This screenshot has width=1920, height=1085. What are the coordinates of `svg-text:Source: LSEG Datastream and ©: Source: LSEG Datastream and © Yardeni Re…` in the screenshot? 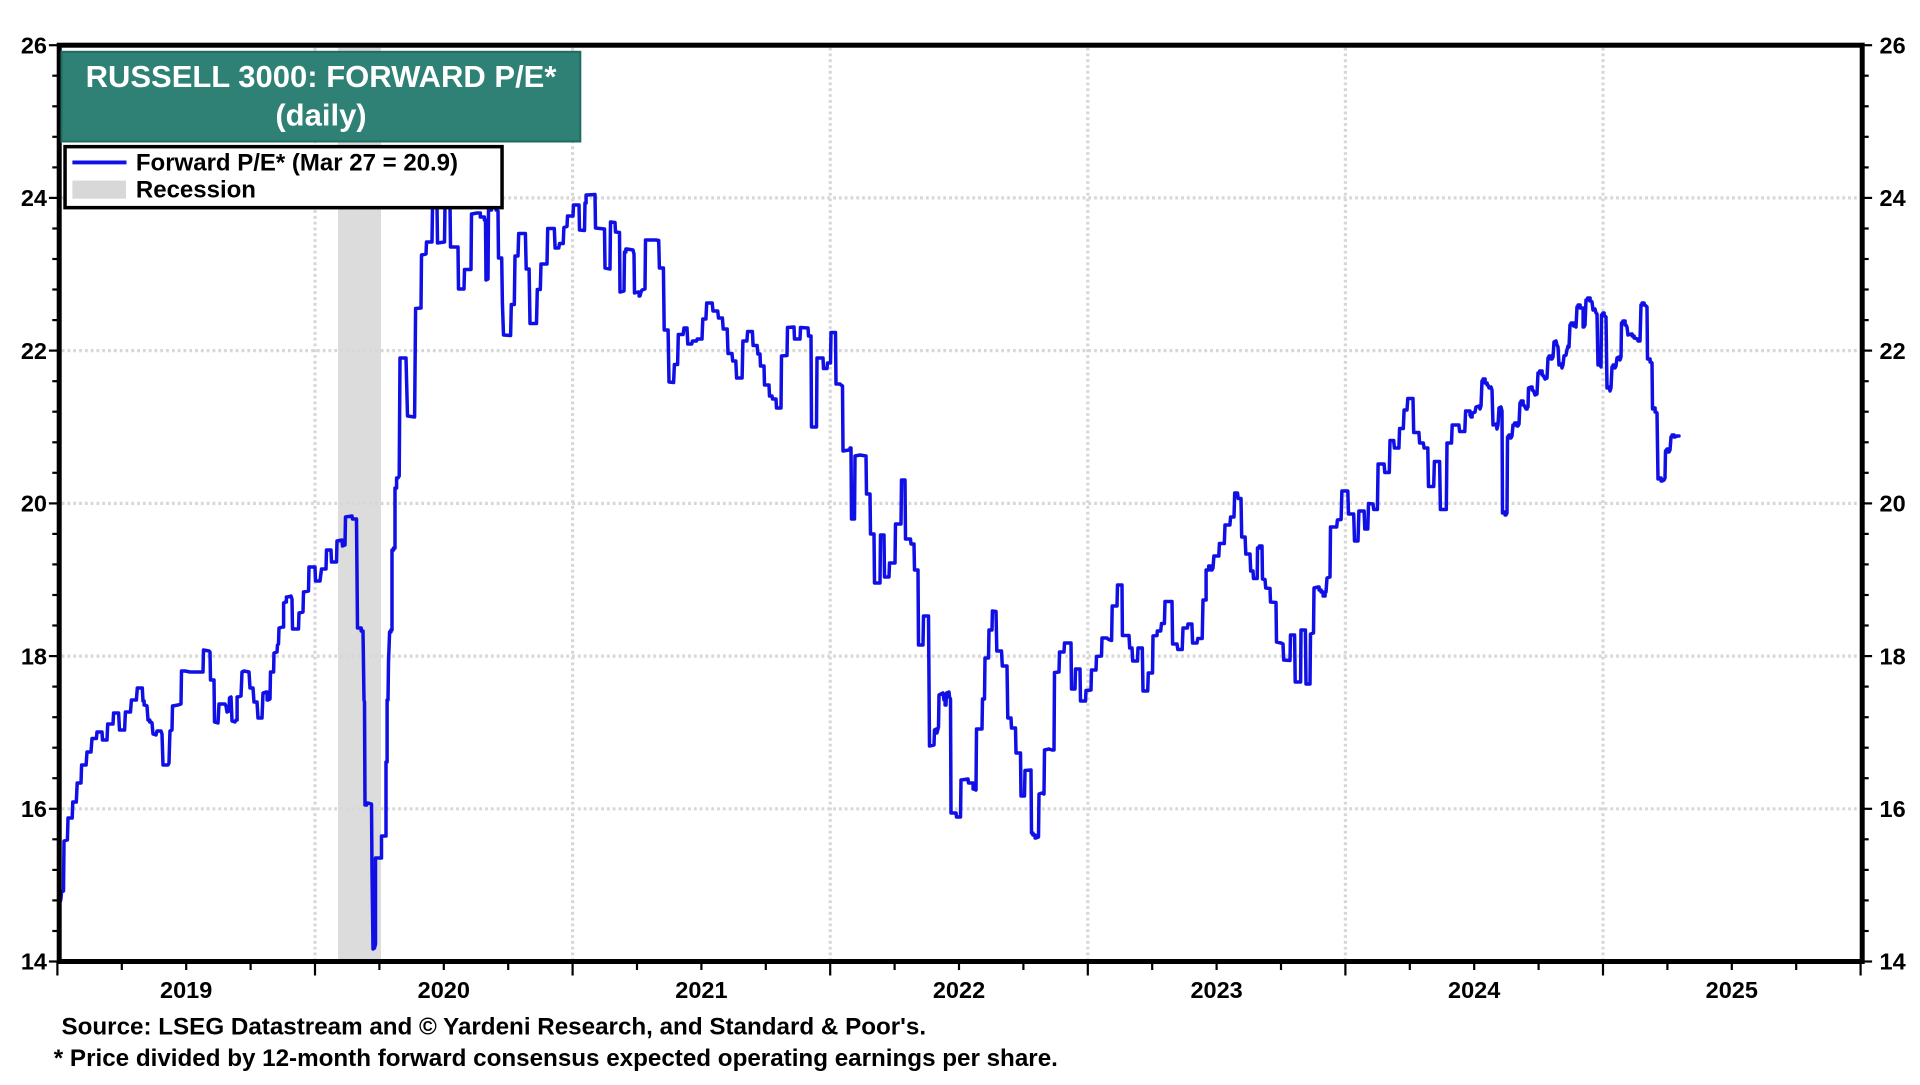 It's located at (494, 1026).